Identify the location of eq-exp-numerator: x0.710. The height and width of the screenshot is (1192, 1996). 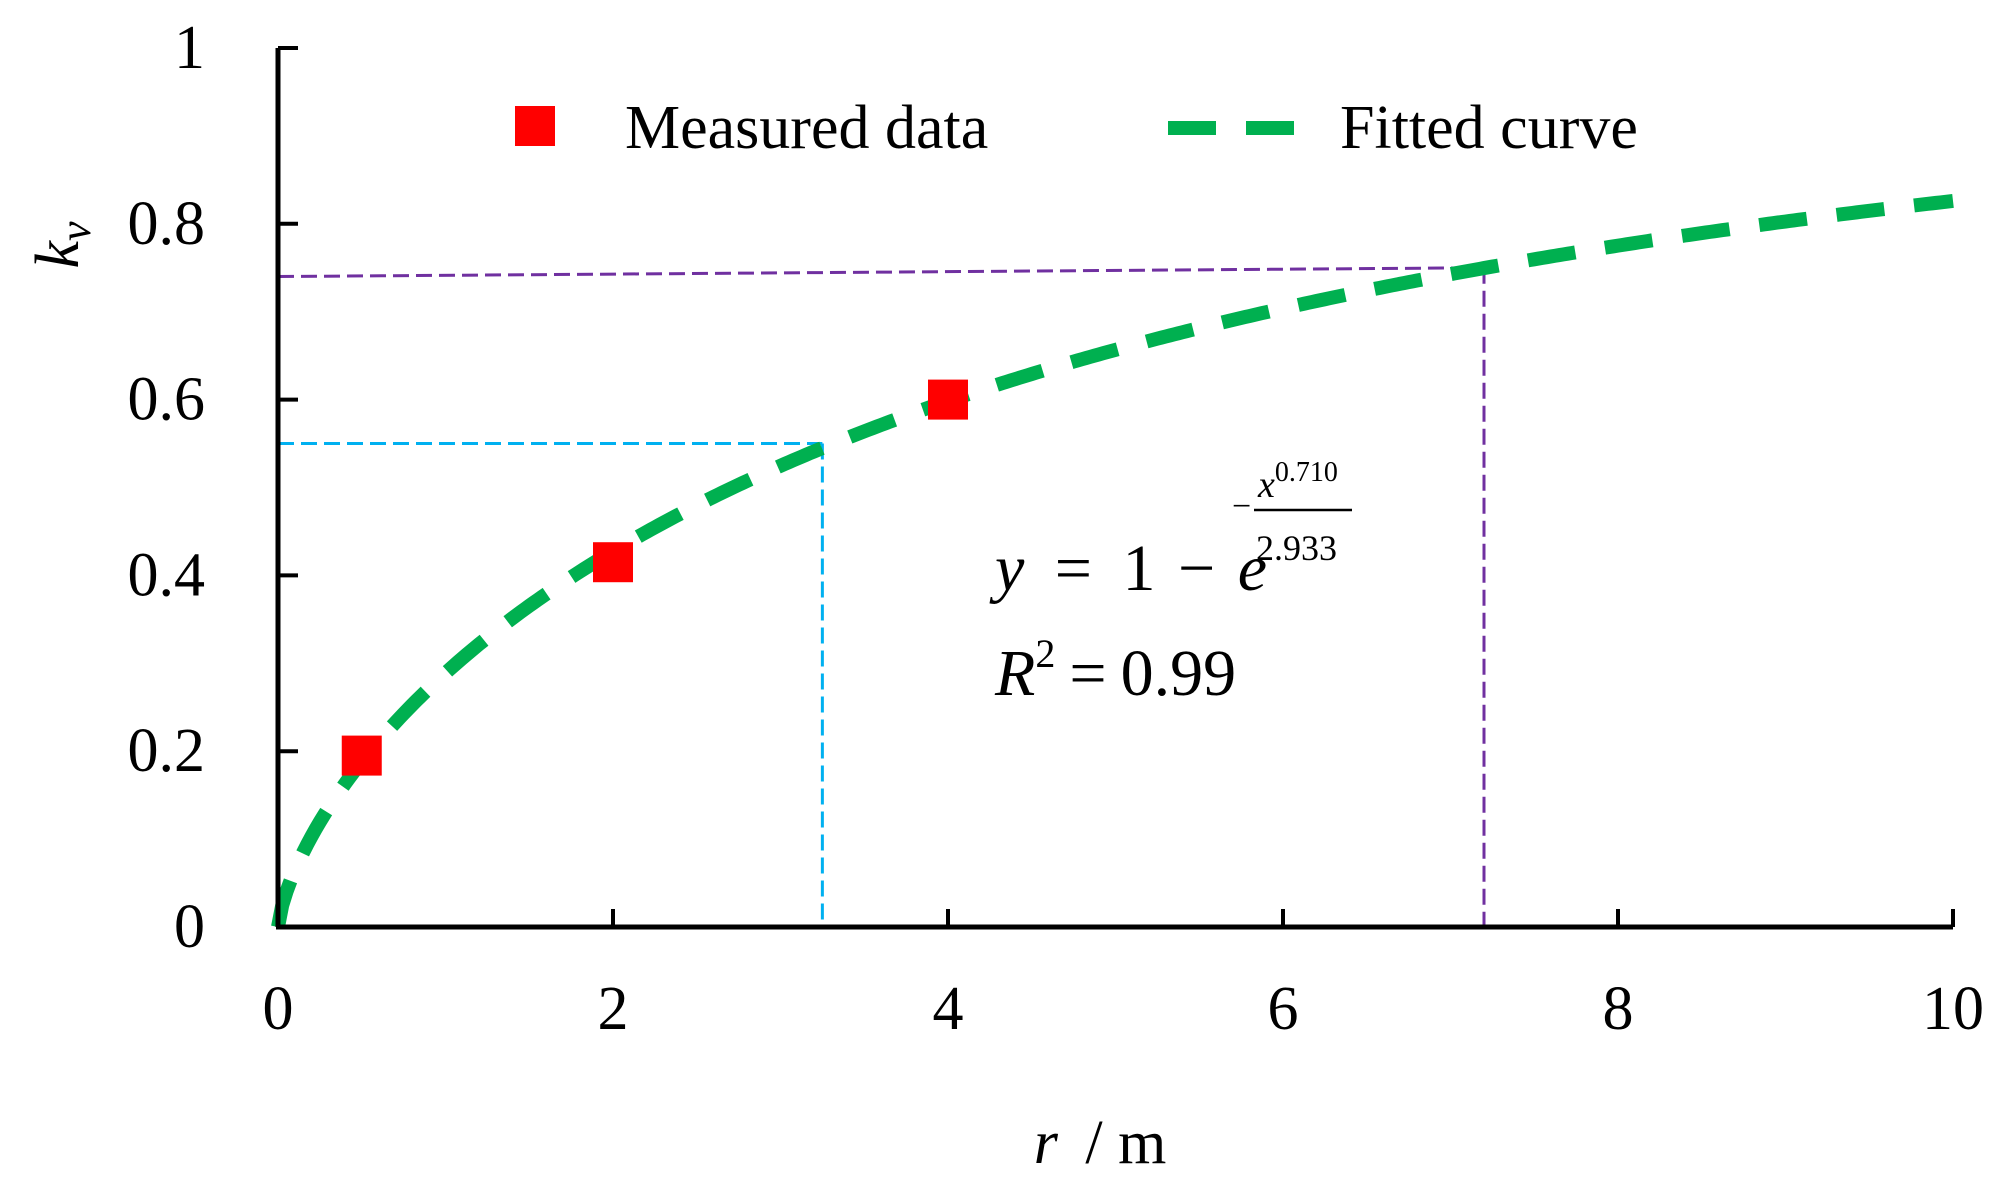
(1297, 481).